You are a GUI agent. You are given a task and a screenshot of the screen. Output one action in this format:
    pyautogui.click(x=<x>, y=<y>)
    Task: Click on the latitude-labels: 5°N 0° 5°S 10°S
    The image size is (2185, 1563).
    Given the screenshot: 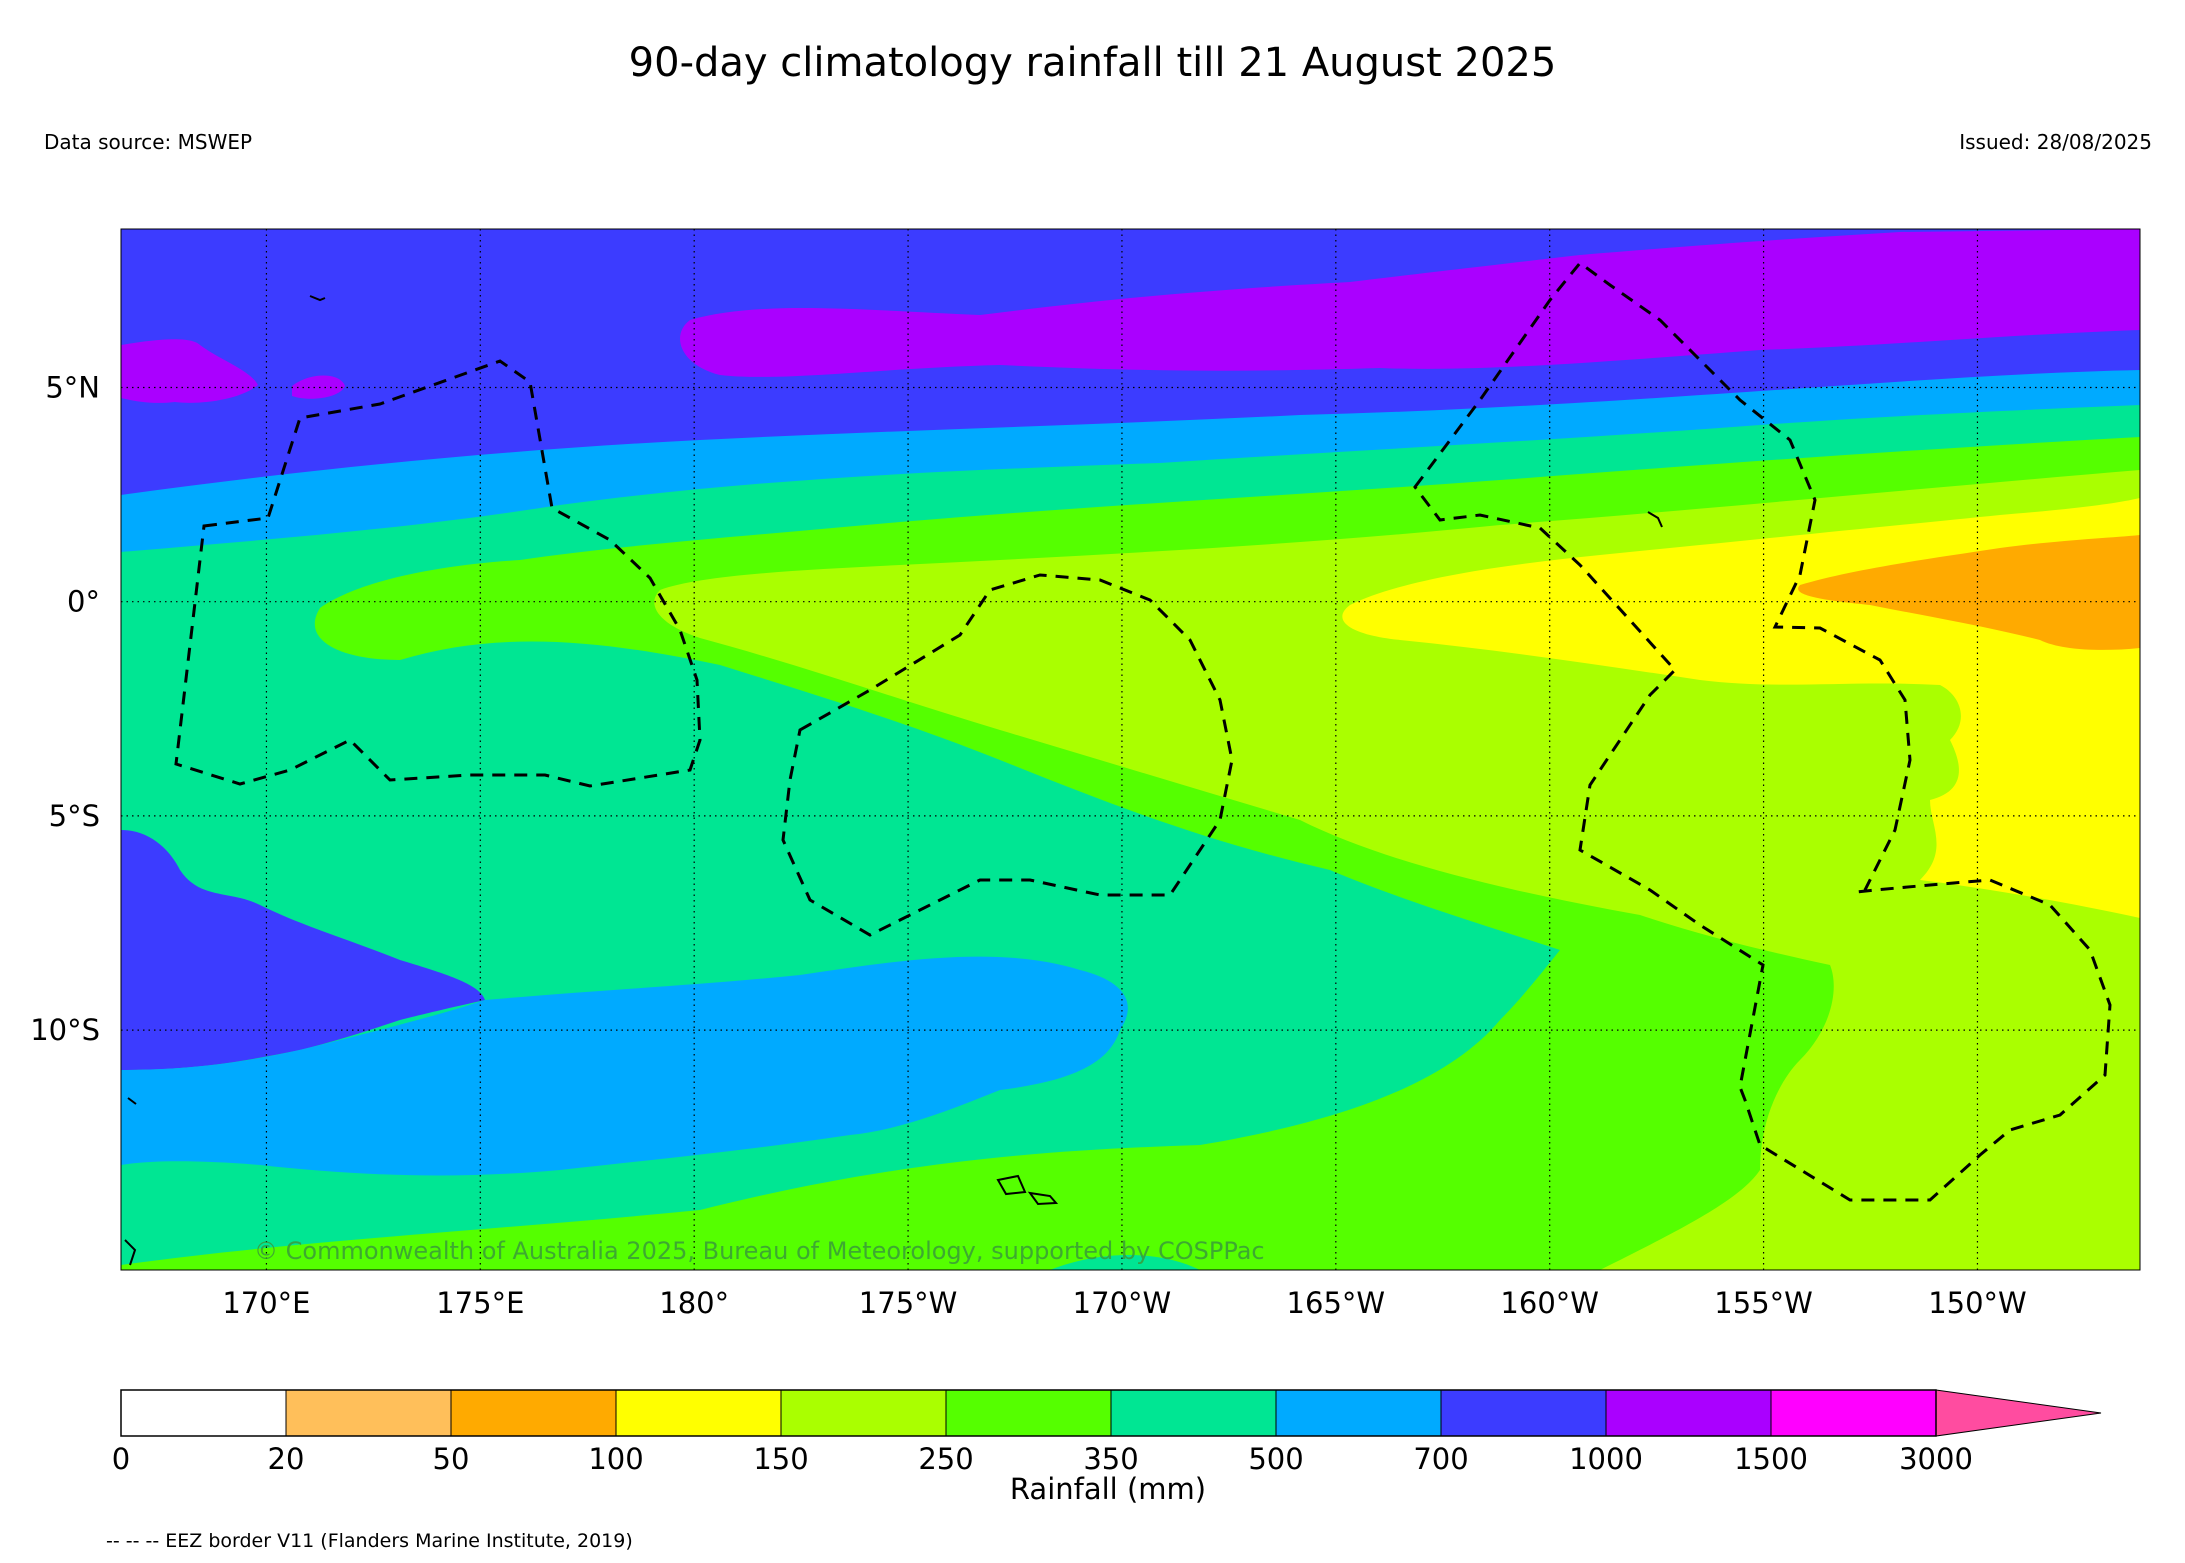 What is the action you would take?
    pyautogui.click(x=65, y=709)
    